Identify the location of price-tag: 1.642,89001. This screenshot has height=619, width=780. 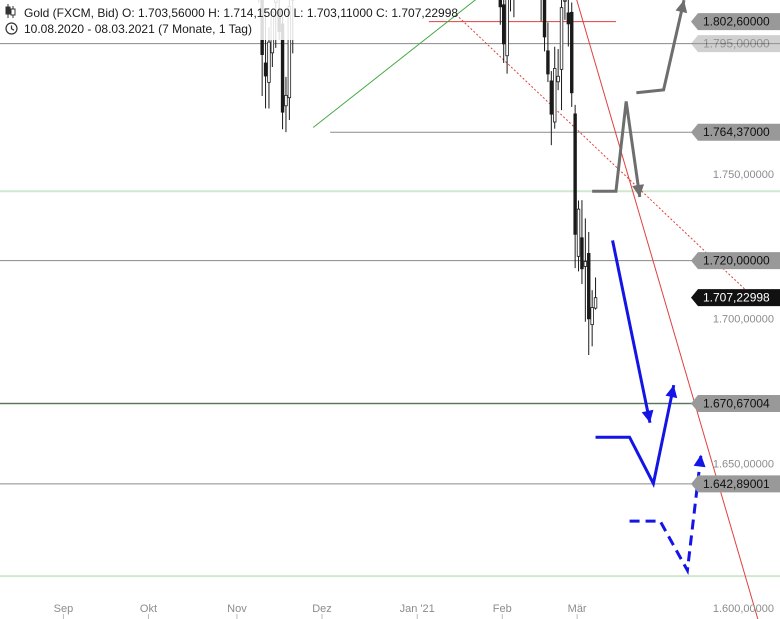
(735, 484).